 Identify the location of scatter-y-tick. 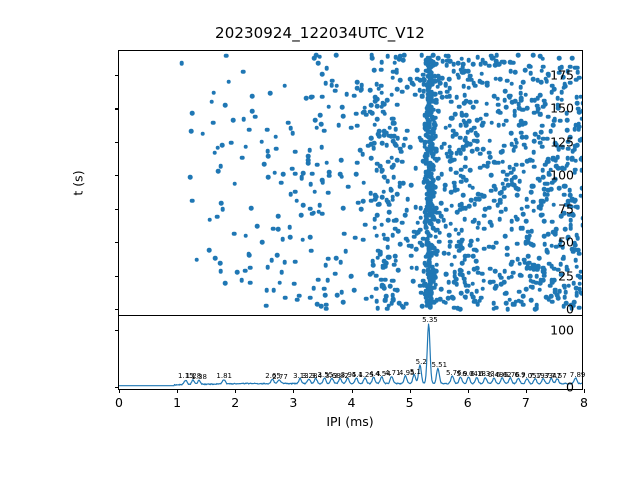
(117, 309).